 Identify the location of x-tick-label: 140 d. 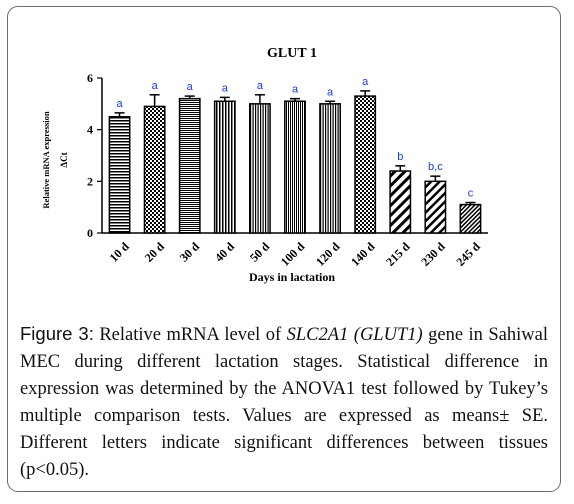
(363, 254).